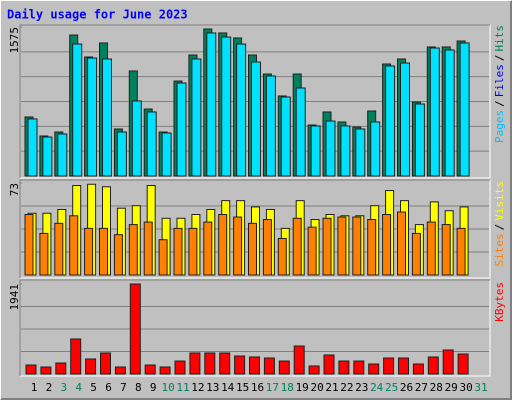 Image resolution: width=512 pixels, height=400 pixels. Describe the element at coordinates (302, 387) in the screenshot. I see `x-tick-label: 19` at that location.